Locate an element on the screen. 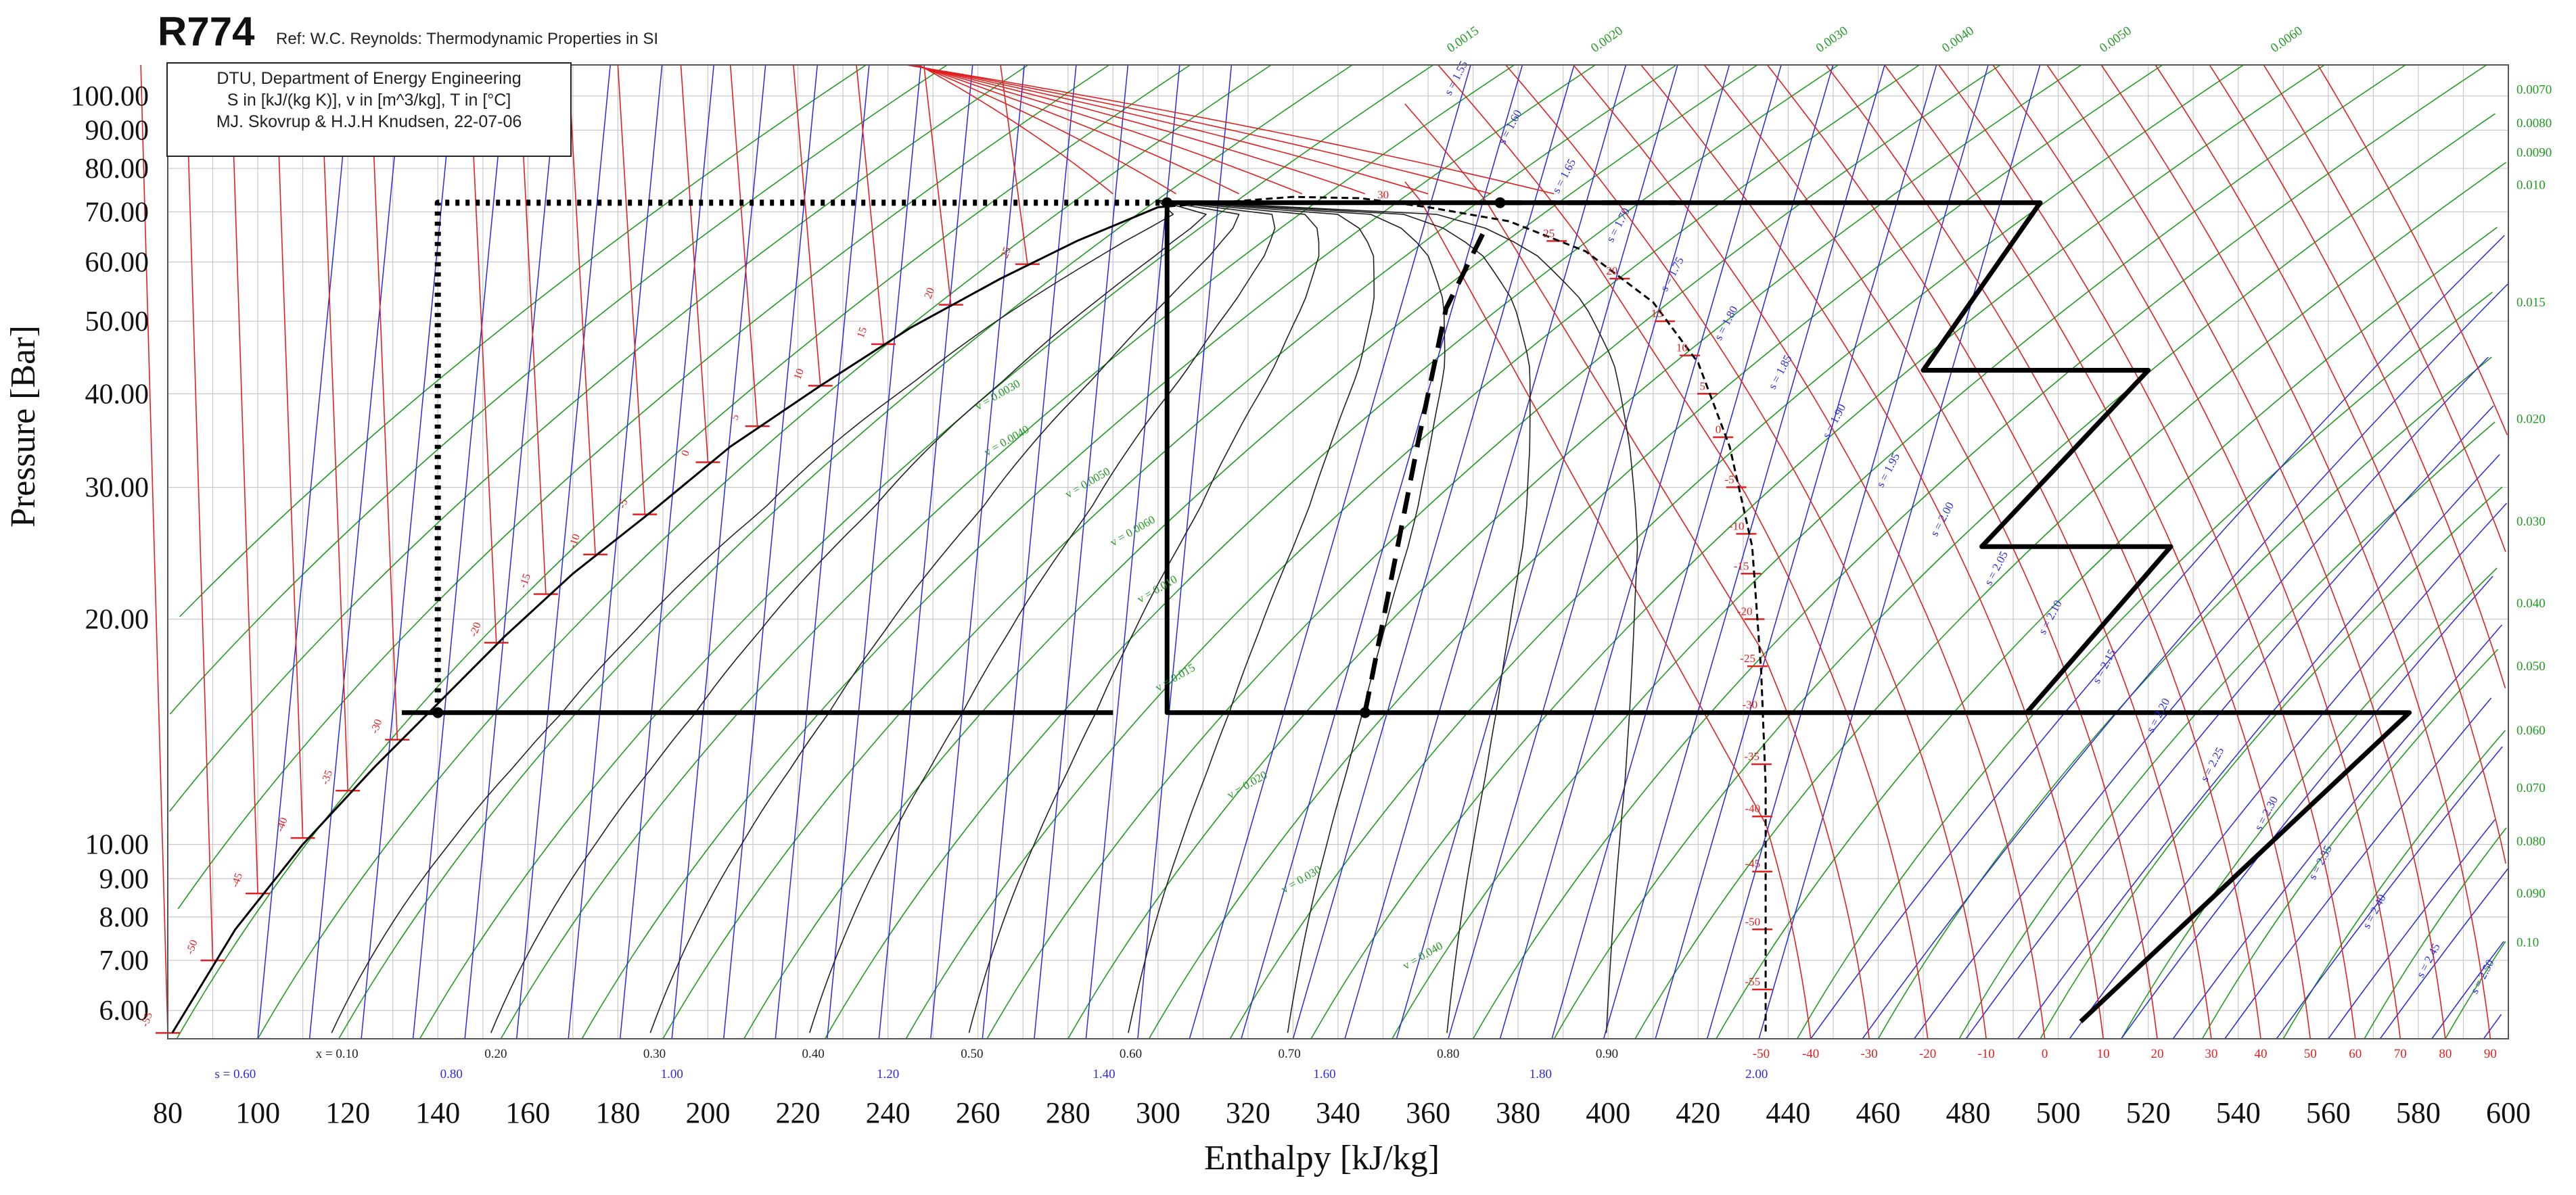  dotted-path is located at coordinates (801, 457).